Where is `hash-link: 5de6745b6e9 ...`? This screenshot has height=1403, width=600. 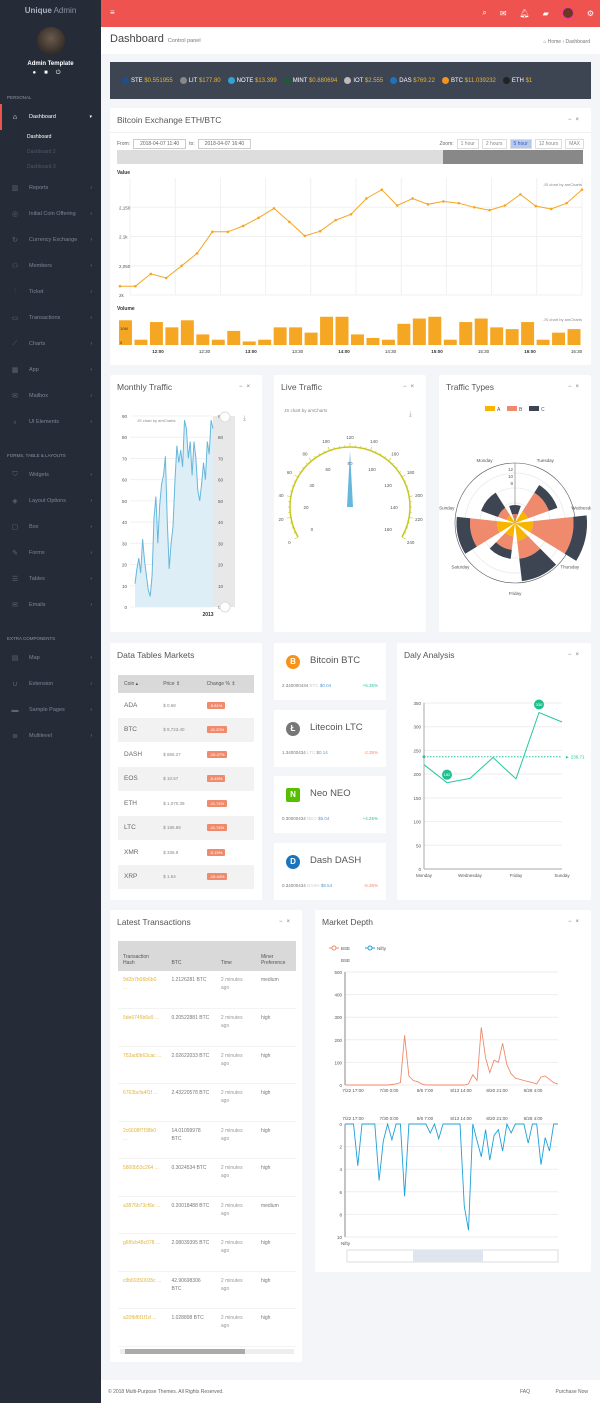
hash-link: 5de6745b6e9 ... is located at coordinates (142, 1027).